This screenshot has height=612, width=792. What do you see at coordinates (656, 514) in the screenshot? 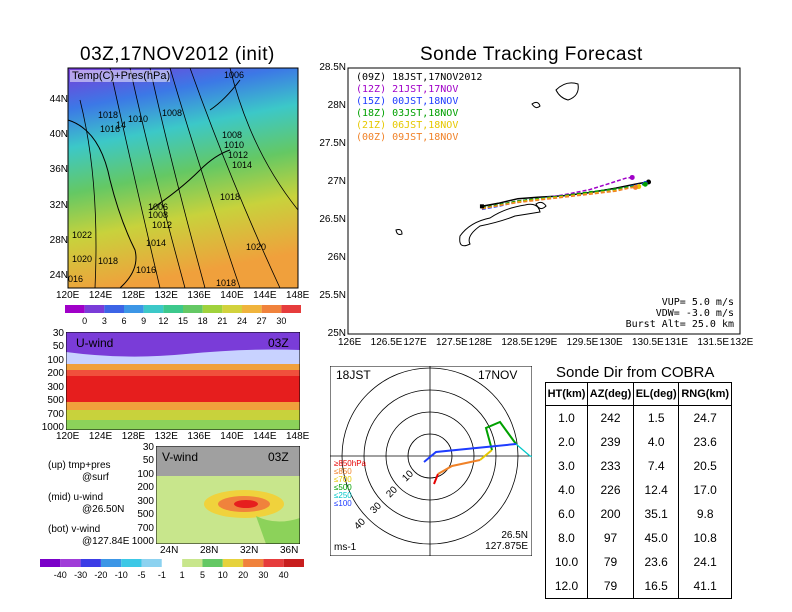
I see `table-cell: 35.1` at bounding box center [656, 514].